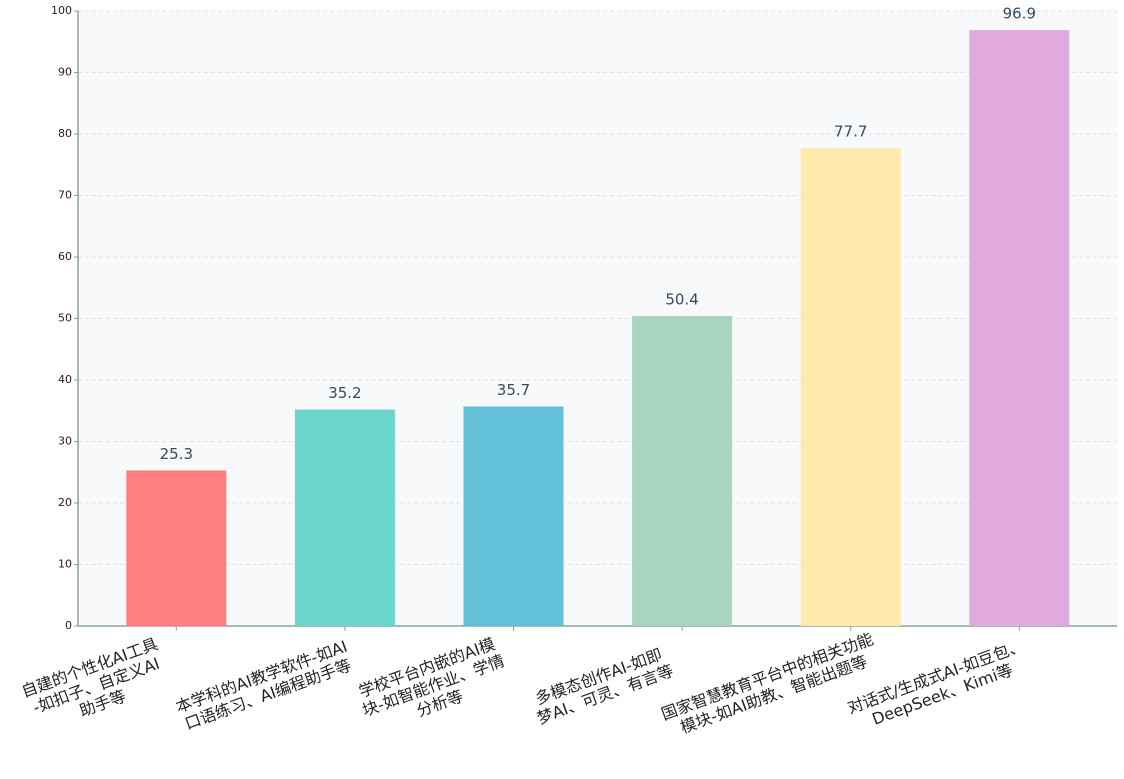 The image size is (1124, 779). What do you see at coordinates (176, 454) in the screenshot?
I see `value-label: 25.3` at bounding box center [176, 454].